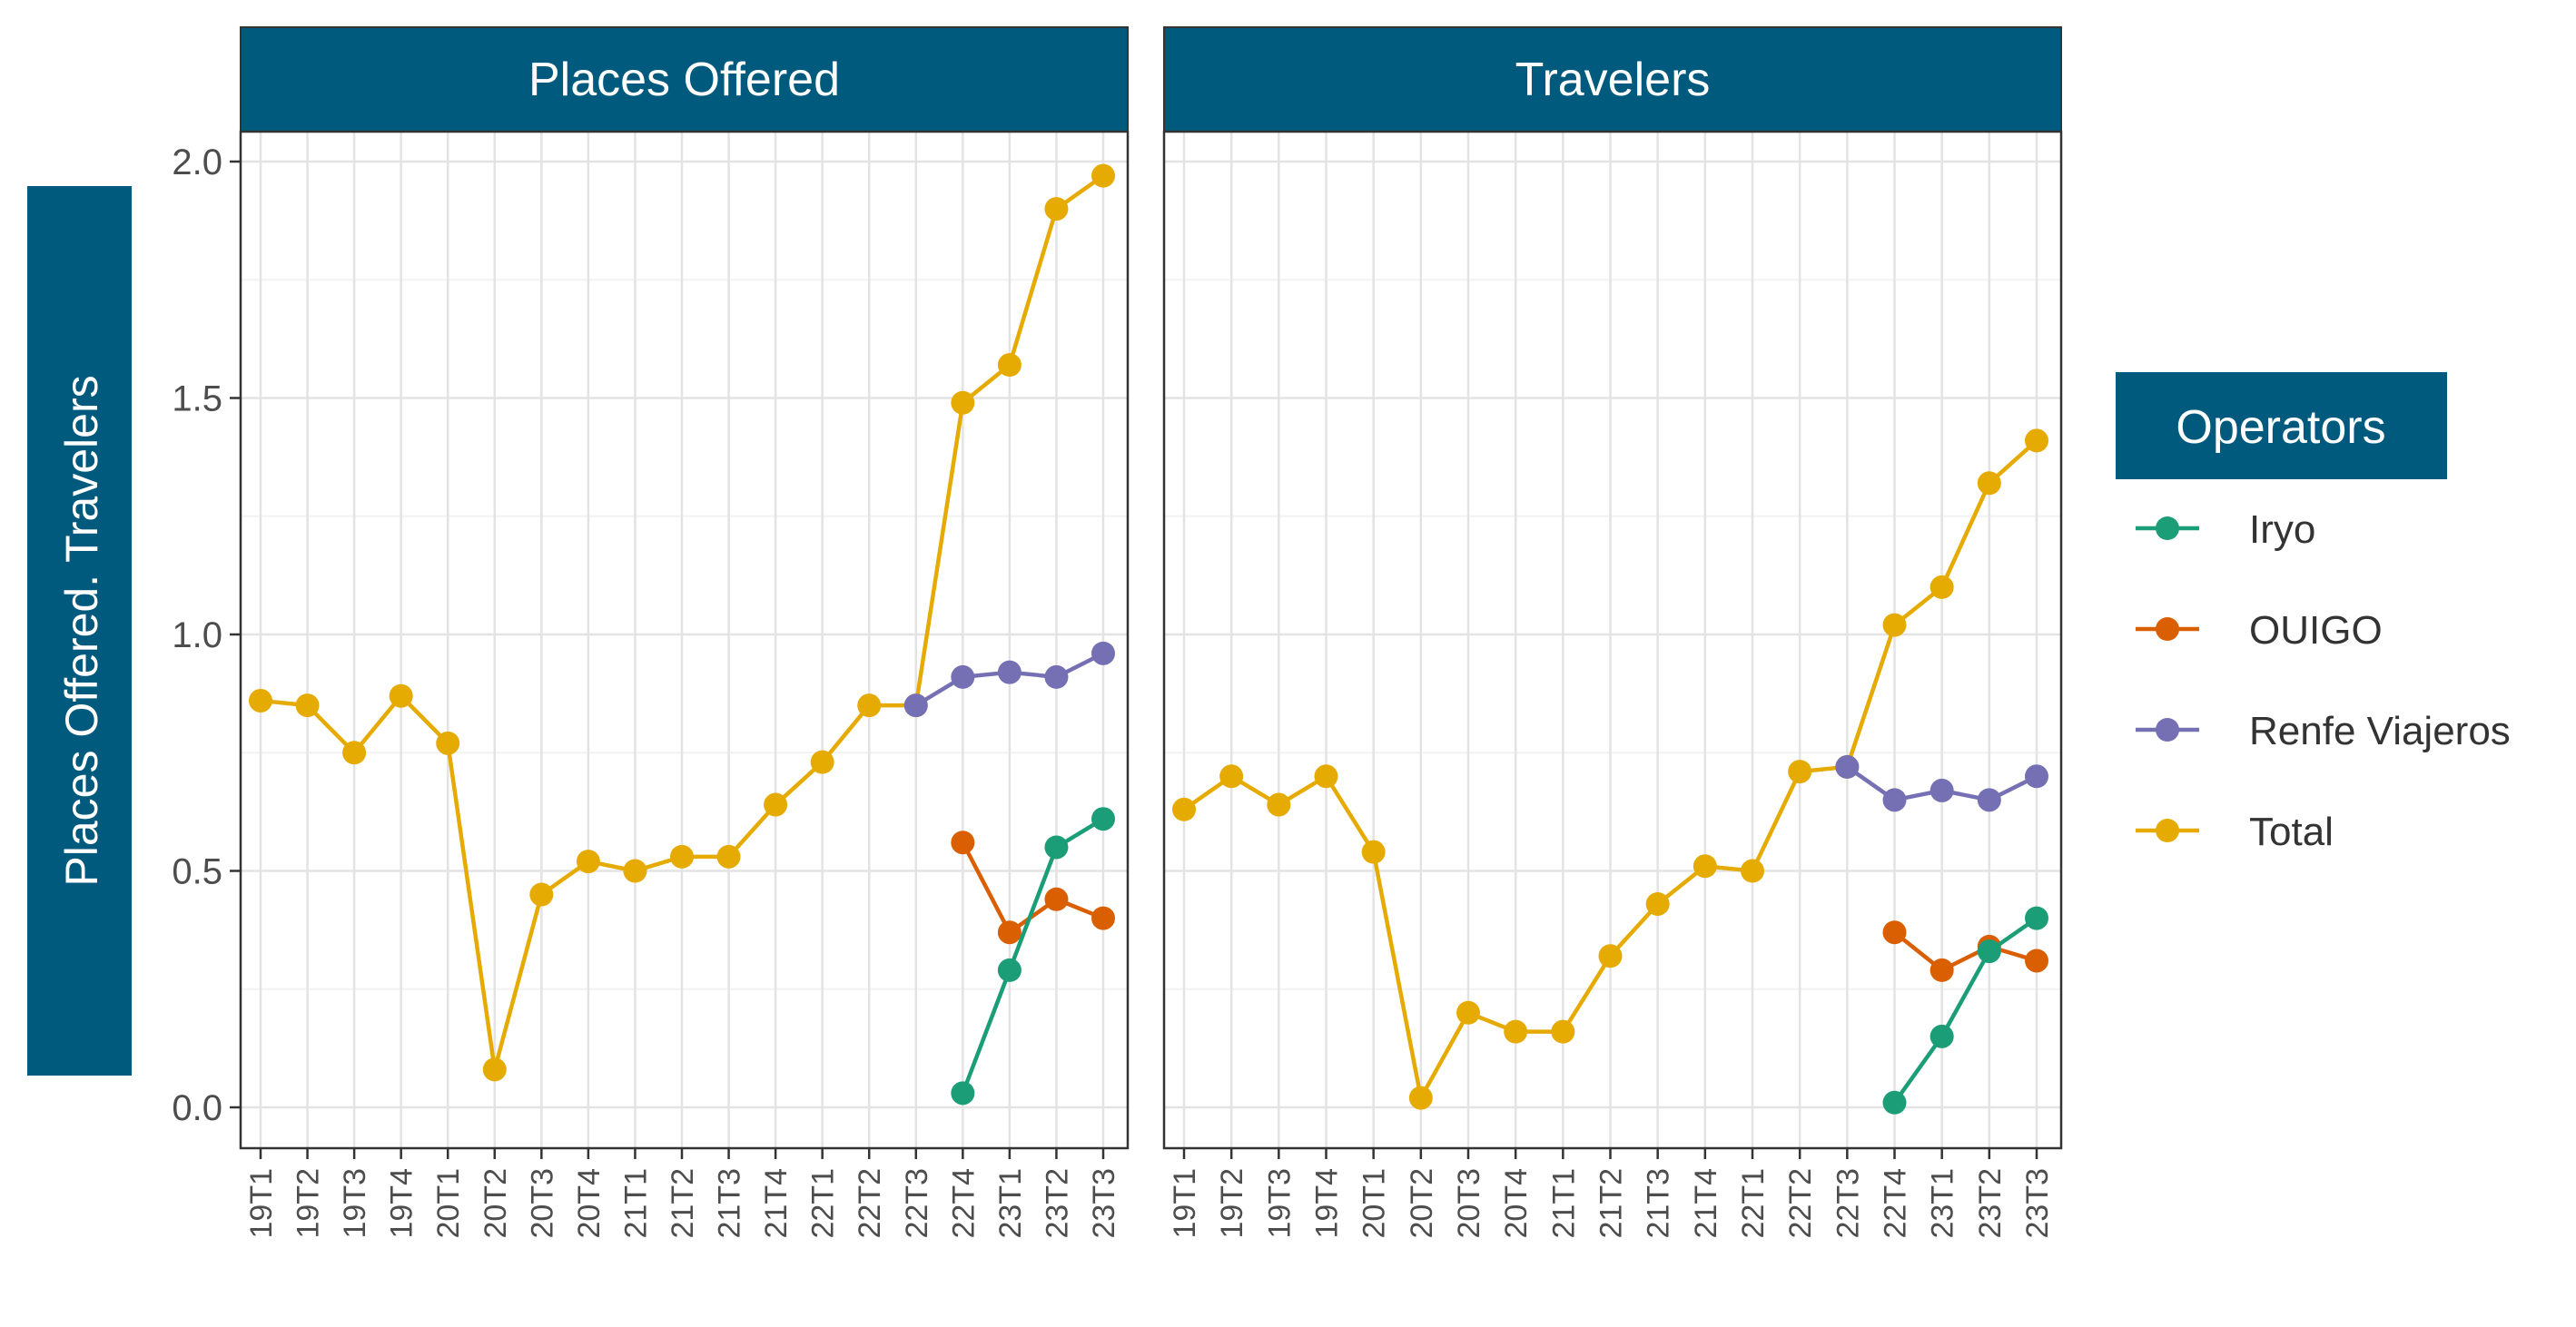 The image size is (2576, 1327). What do you see at coordinates (776, 1203) in the screenshot?
I see `x-tick-label: 21T4` at bounding box center [776, 1203].